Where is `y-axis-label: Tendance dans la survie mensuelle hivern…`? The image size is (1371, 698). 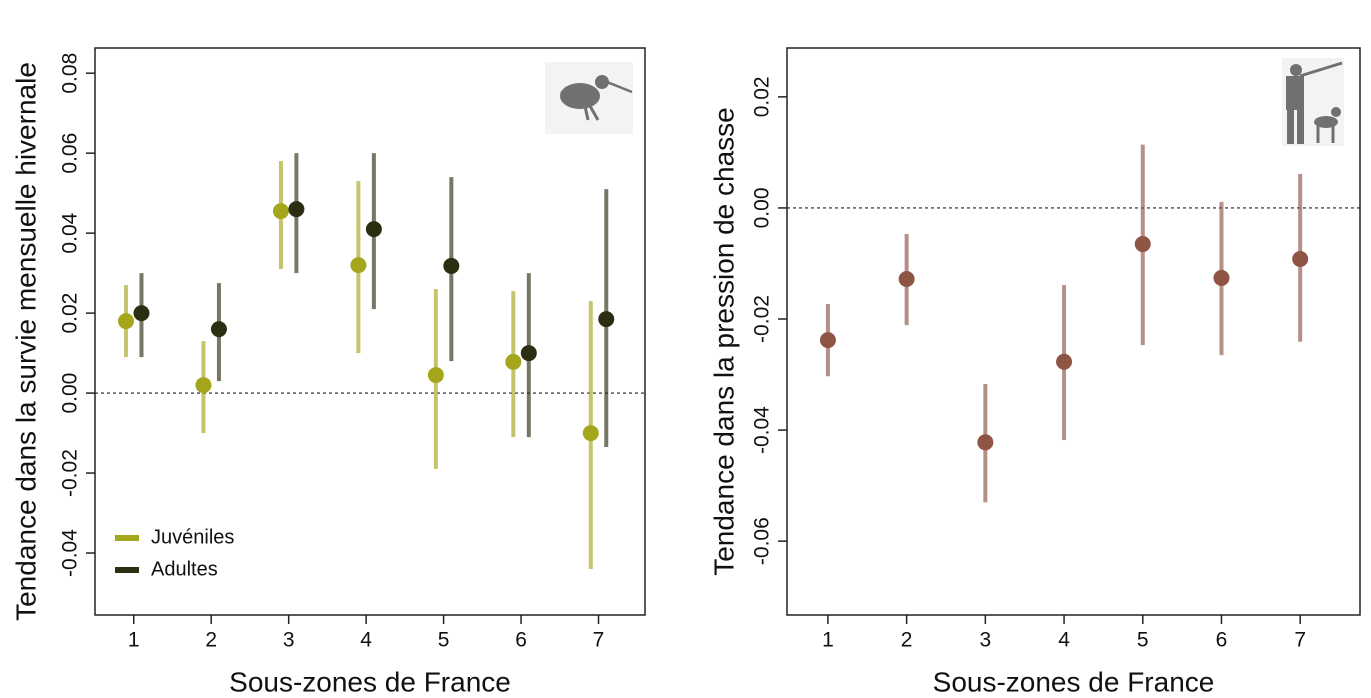
y-axis-label: Tendance dans la survie mensuelle hivern… is located at coordinates (25, 341).